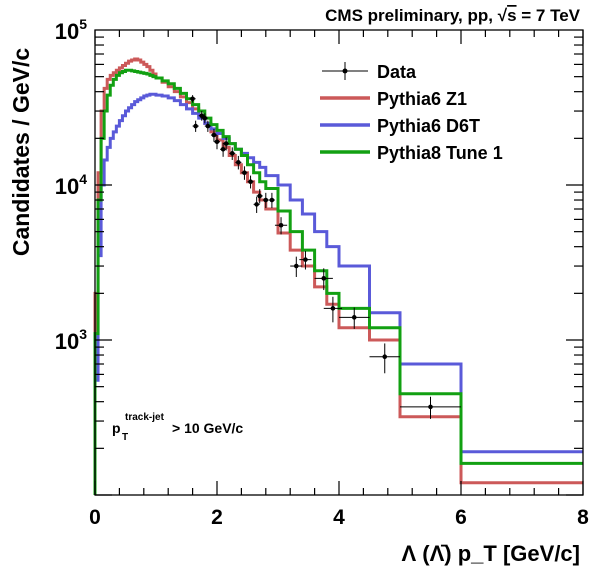  I want to click on x-tick-label: 8, so click(583, 517).